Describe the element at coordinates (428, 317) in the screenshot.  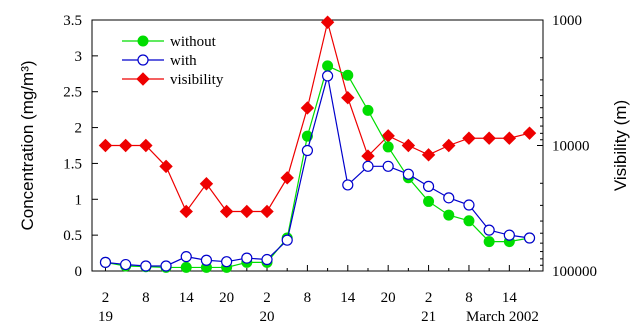
I see `x-day-label: 21` at that location.